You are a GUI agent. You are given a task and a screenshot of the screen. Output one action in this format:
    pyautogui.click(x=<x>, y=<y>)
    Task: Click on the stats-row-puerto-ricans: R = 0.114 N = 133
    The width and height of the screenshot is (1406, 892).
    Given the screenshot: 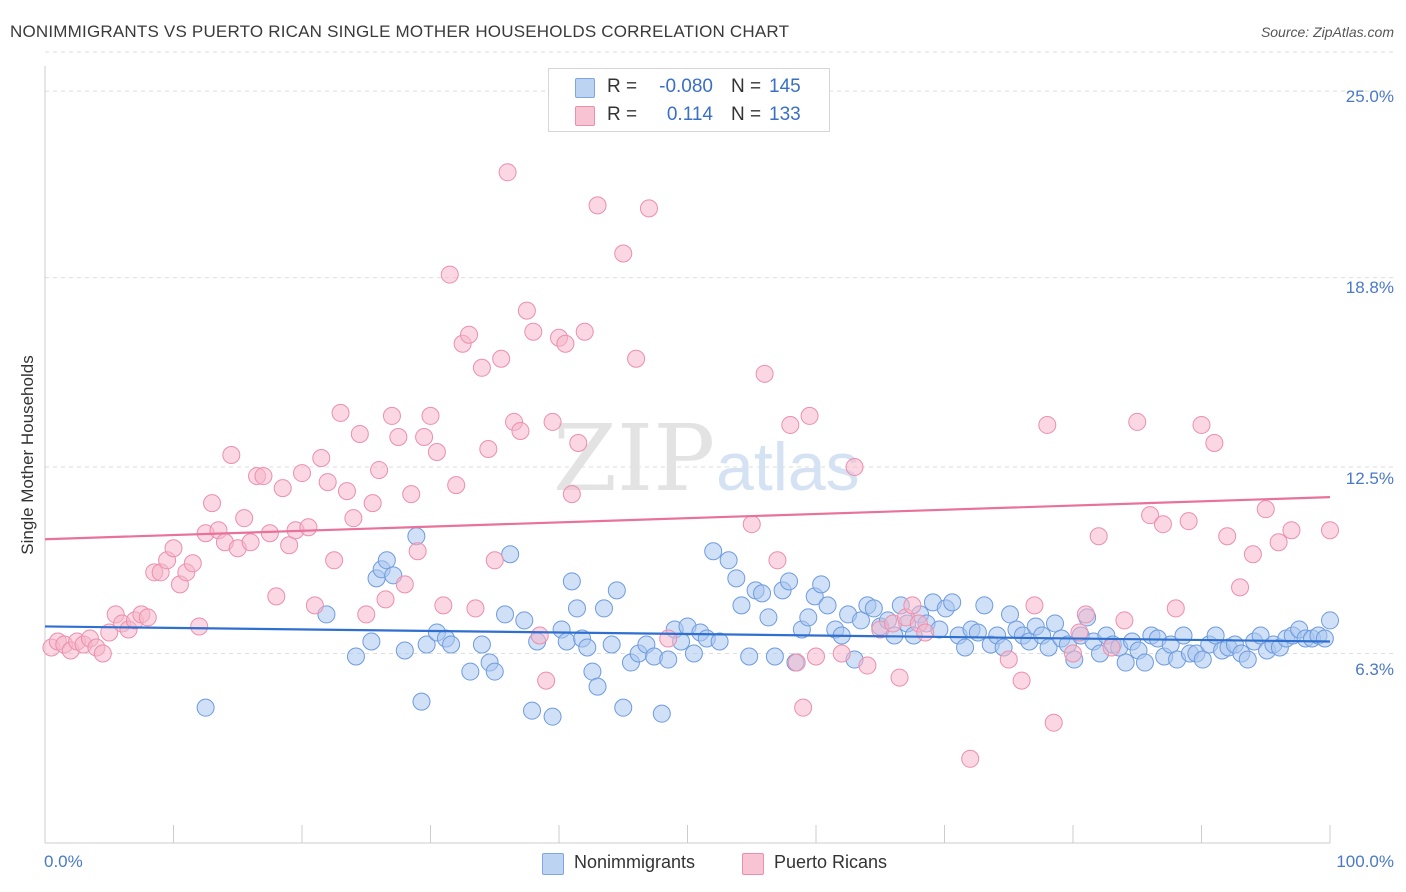 What is the action you would take?
    pyautogui.click(x=689, y=115)
    